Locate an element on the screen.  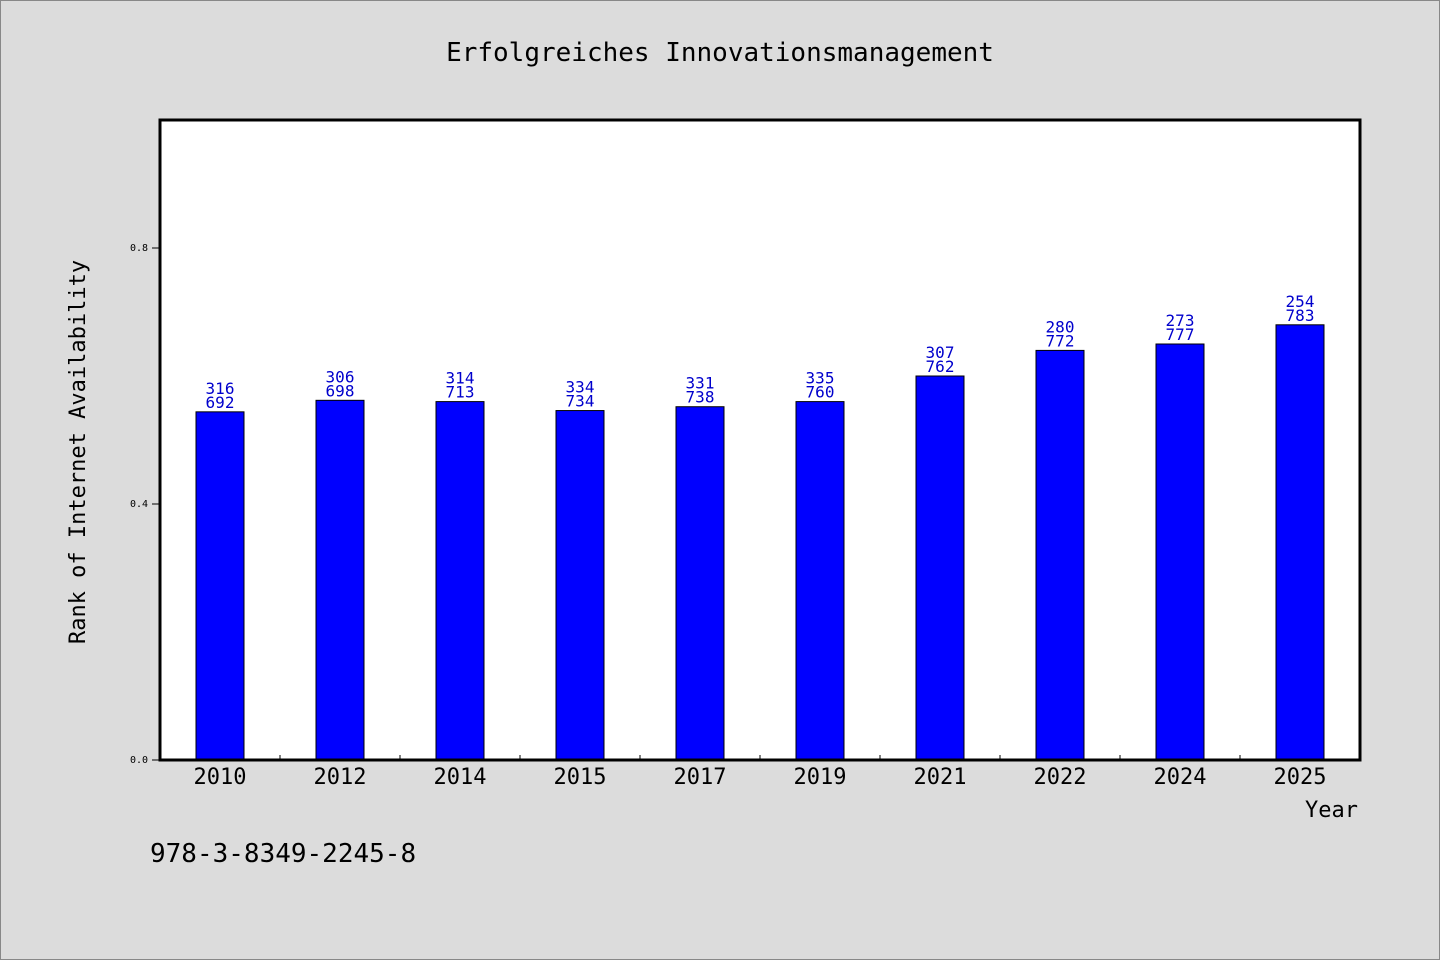
x-axis: 2010 2012 2014 2015 2017 2019 2021 2022 2024 2025 is located at coordinates (760, 772).